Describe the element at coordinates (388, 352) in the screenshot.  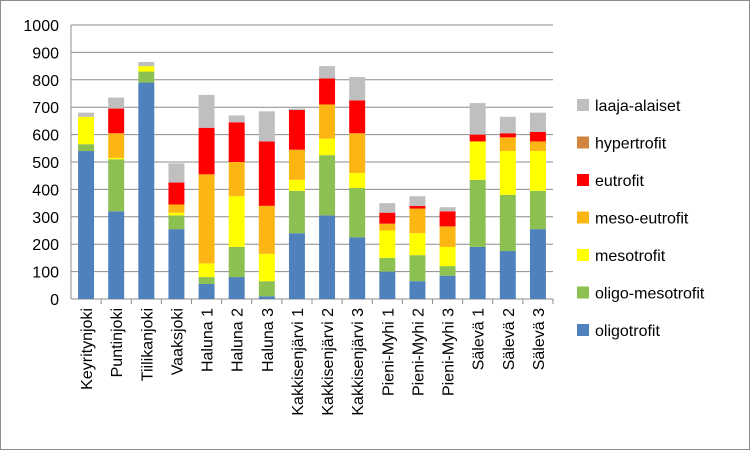
I see `x-tick-label: Pieni-Myhi 1` at that location.